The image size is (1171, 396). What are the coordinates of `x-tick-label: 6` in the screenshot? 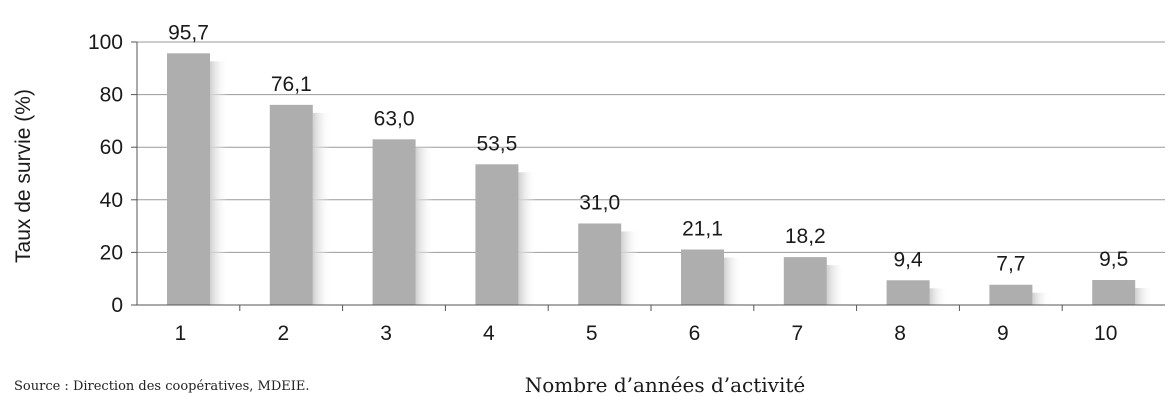 It's located at (695, 333).